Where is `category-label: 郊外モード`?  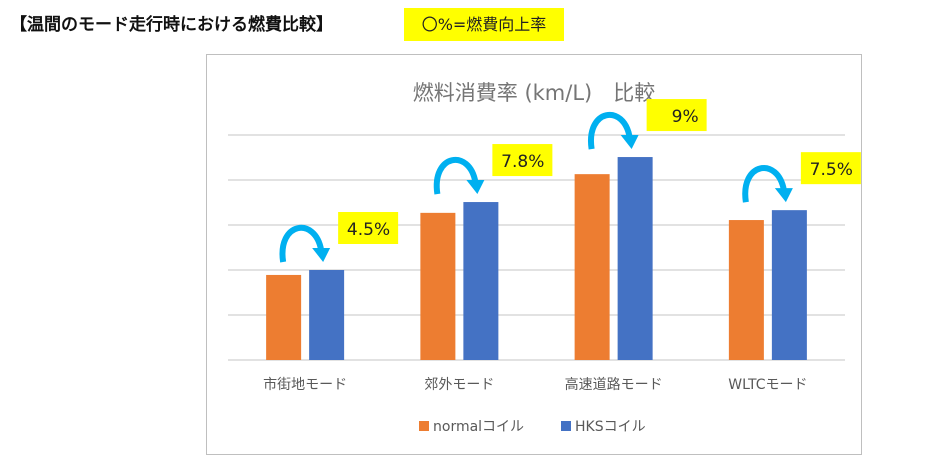 category-label: 郊外モード is located at coordinates (459, 384).